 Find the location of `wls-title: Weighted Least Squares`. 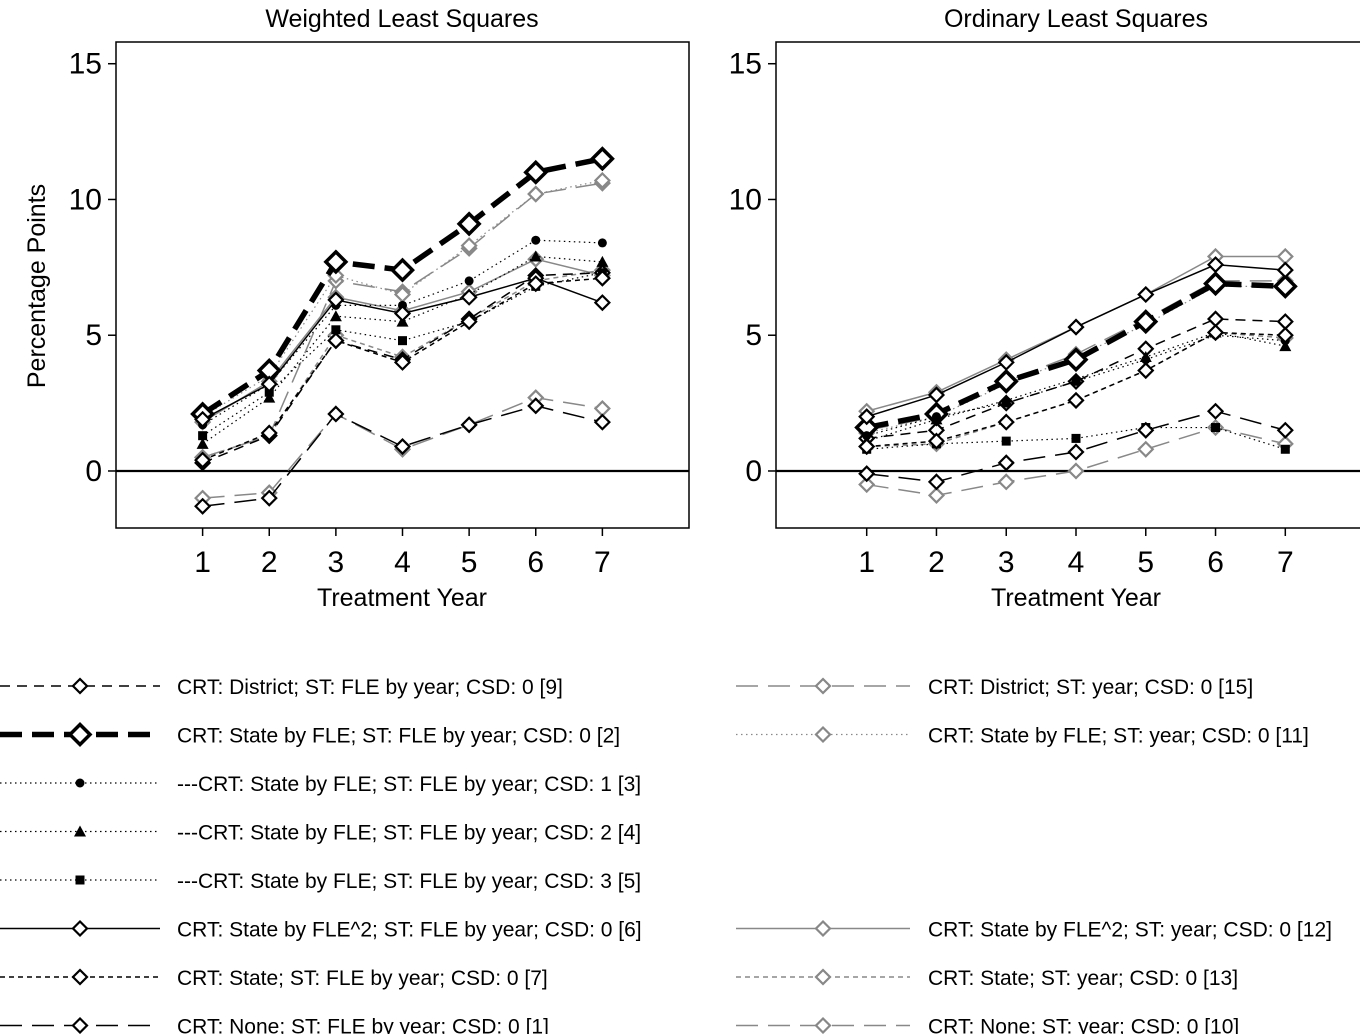

wls-title: Weighted Least Squares is located at coordinates (401, 19).